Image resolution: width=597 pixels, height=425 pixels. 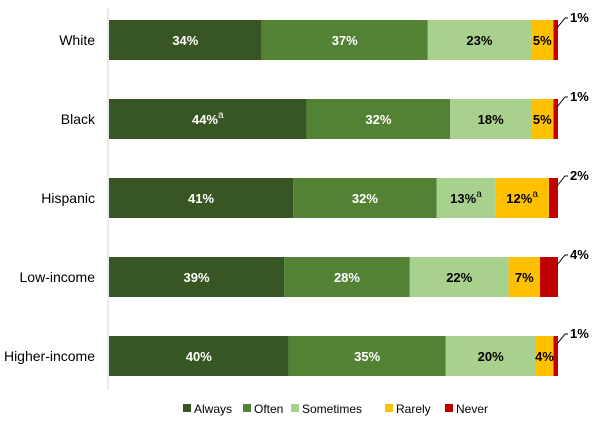 I want to click on data-label-white-never: 1%, so click(x=579, y=17).